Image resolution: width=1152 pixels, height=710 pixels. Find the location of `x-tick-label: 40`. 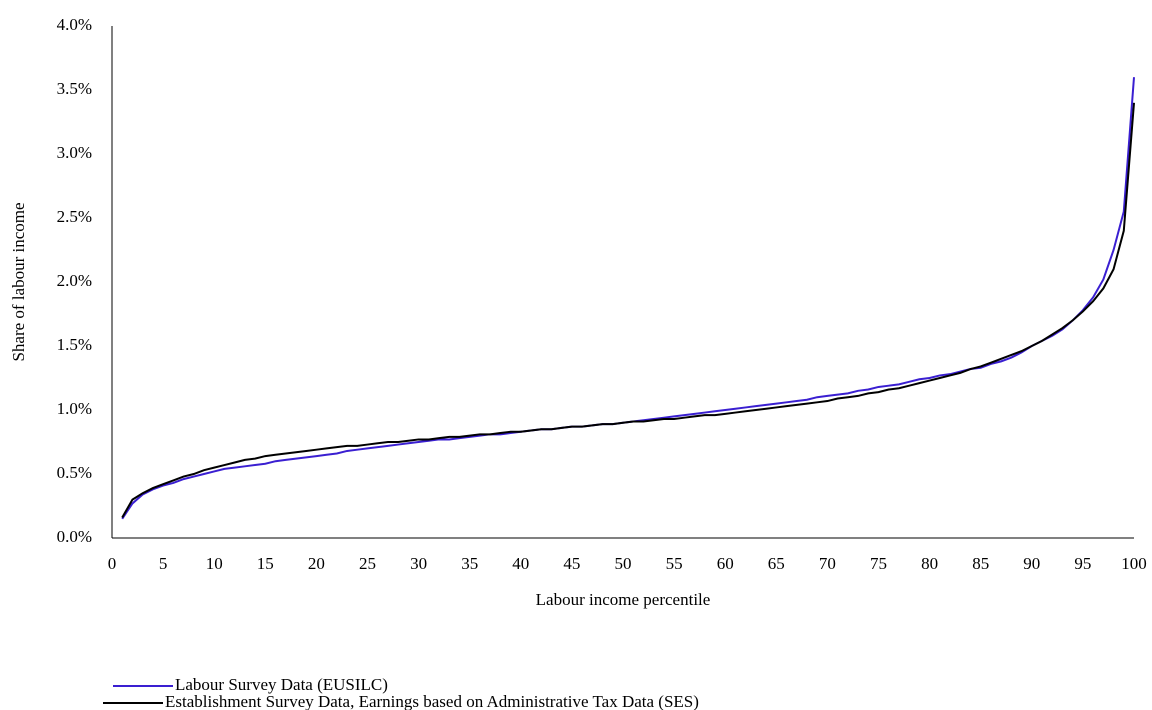

x-tick-label: 40 is located at coordinates (520, 563).